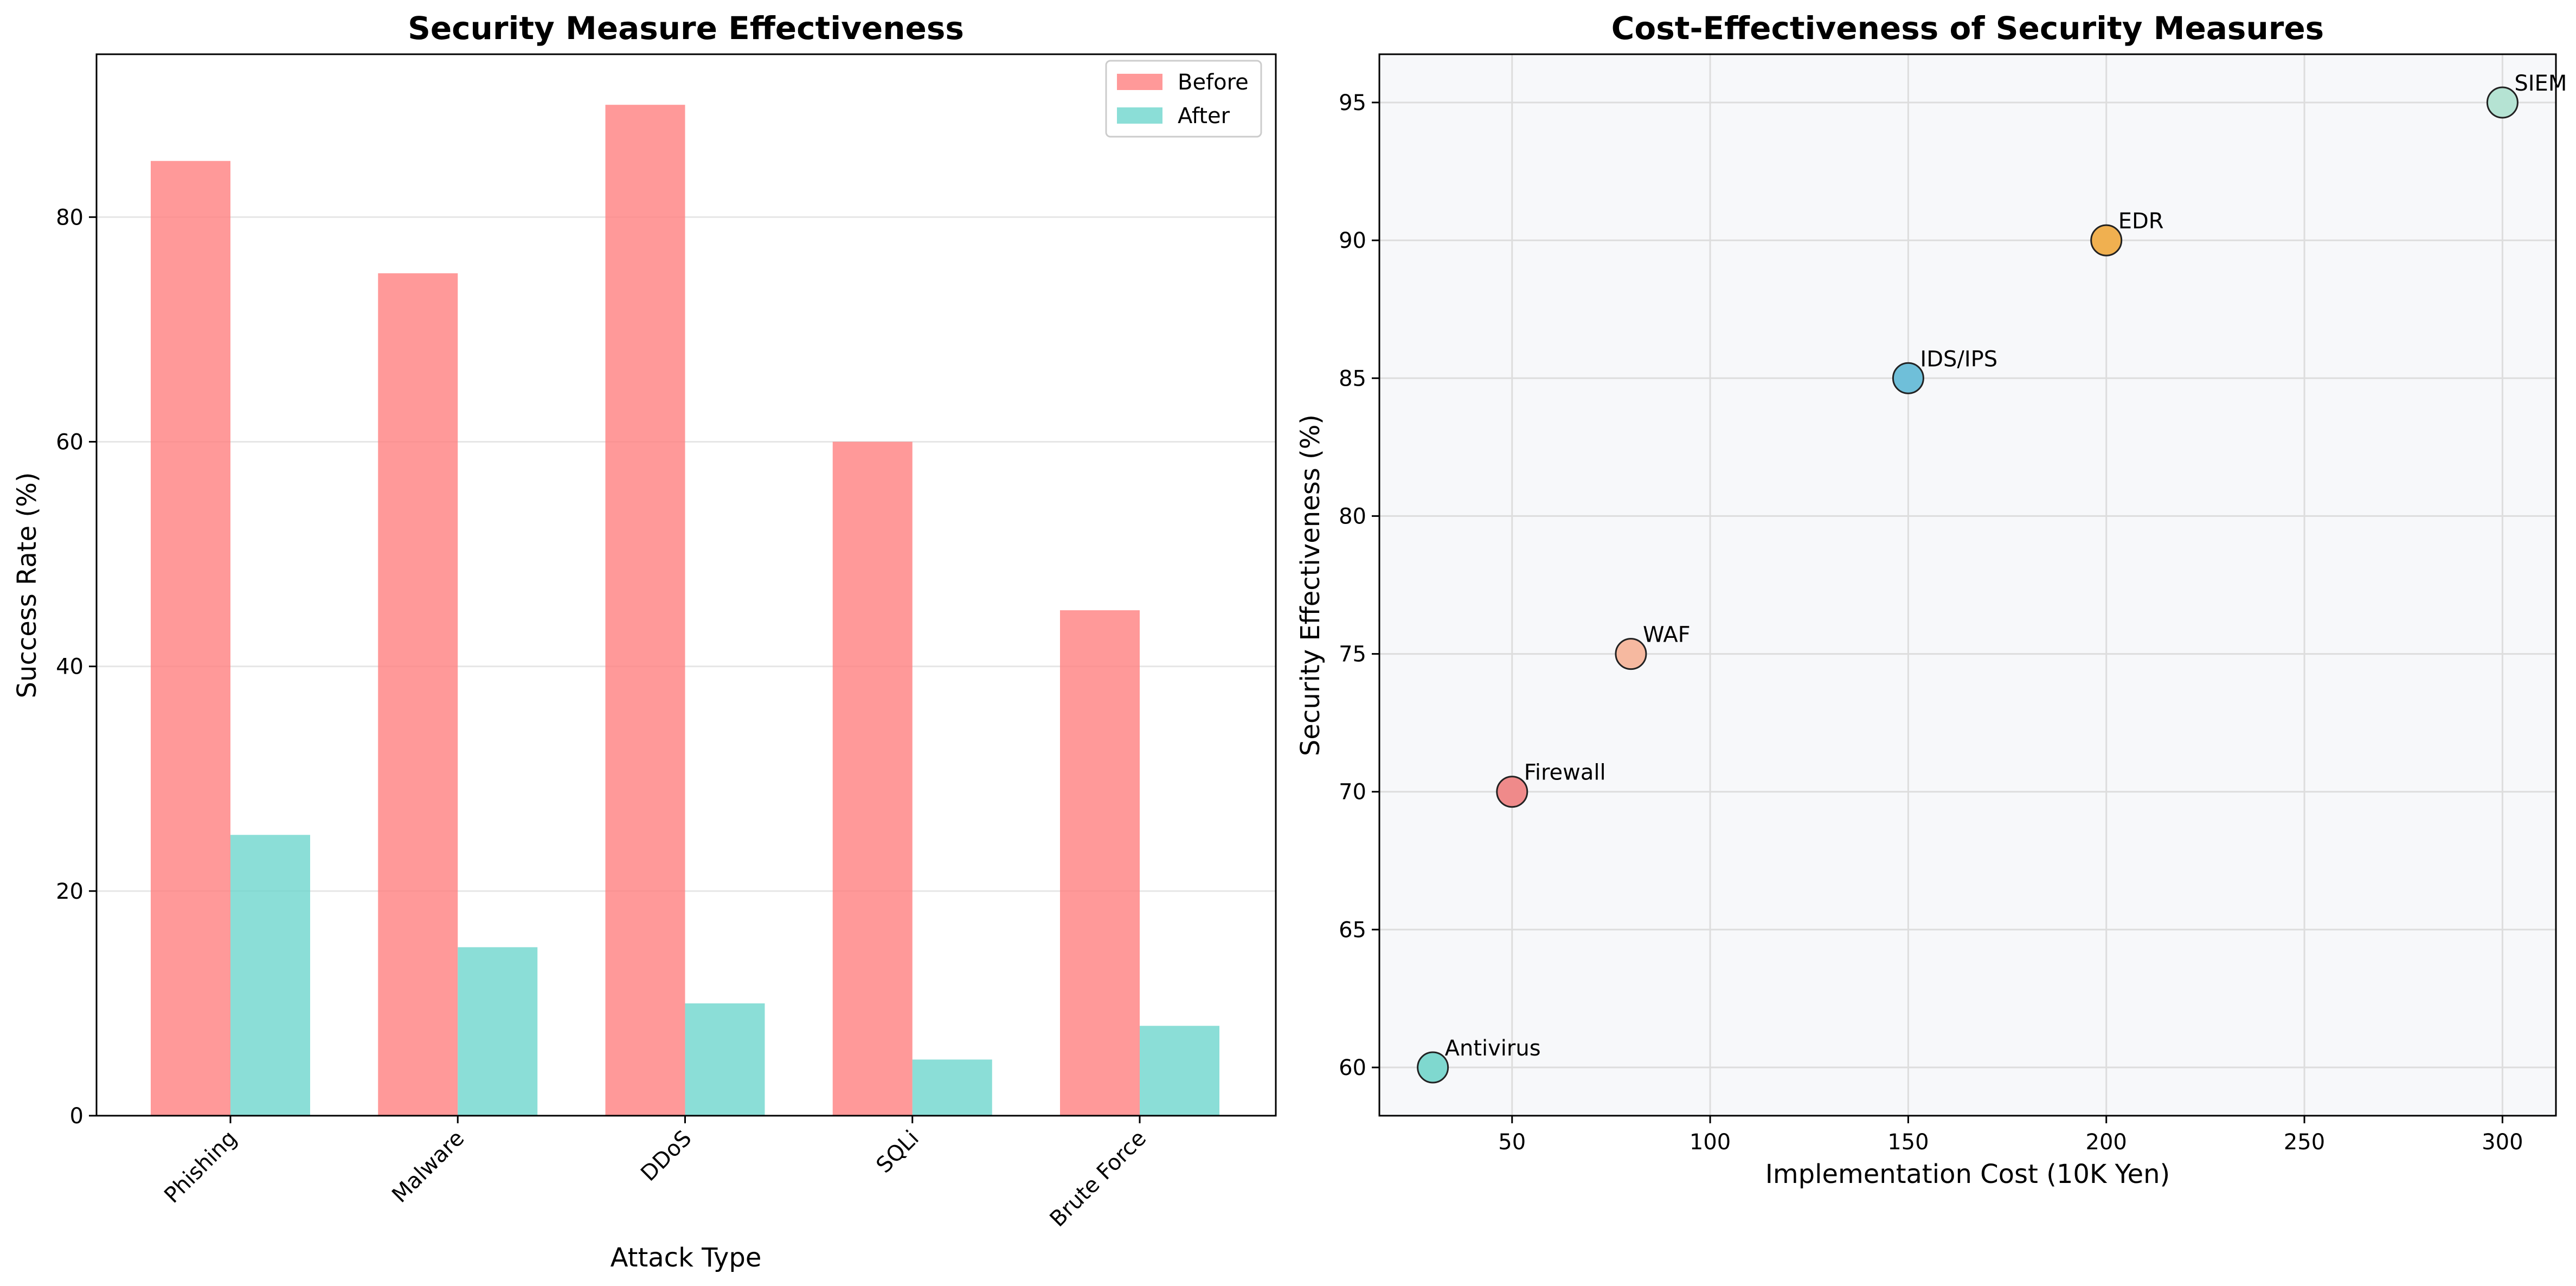 This screenshot has height=1286, width=2576. What do you see at coordinates (2010, 1135) in the screenshot?
I see `scatter-chart-x-ticks: 50 100 150 200 250 300` at bounding box center [2010, 1135].